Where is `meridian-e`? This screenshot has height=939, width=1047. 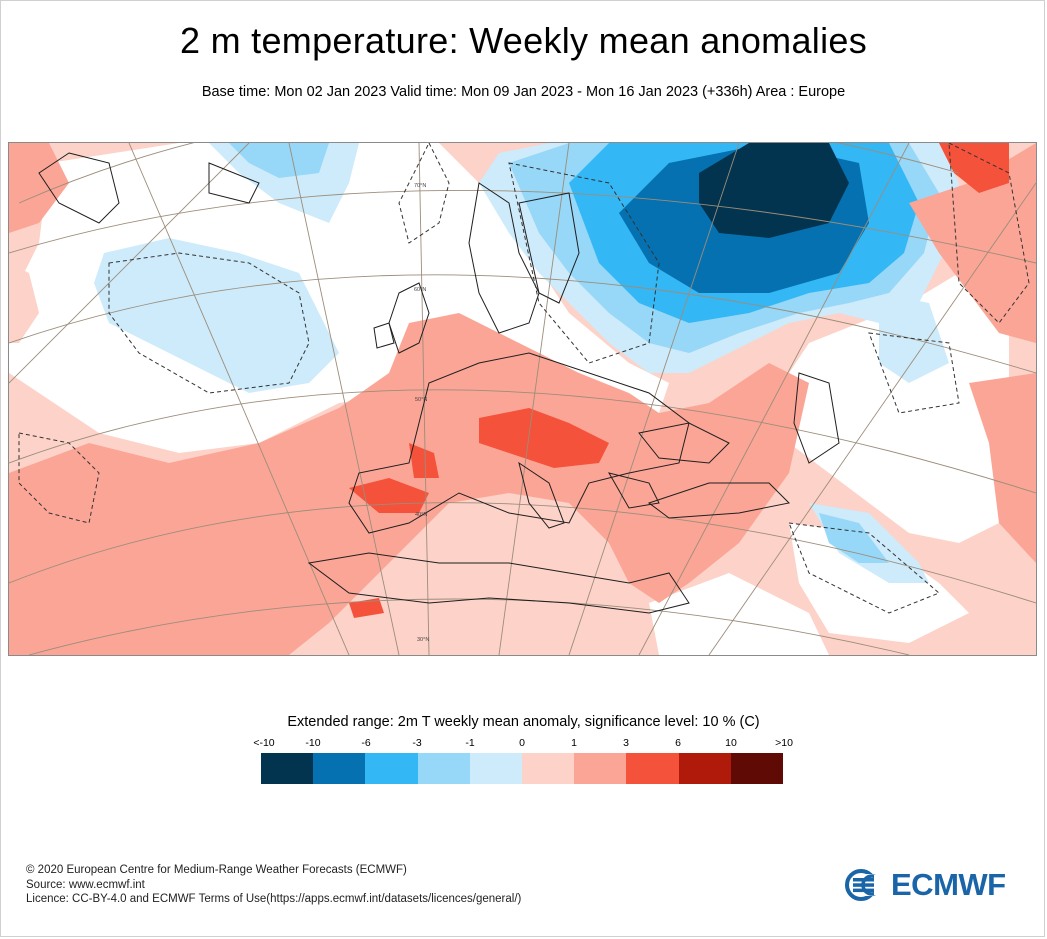 meridian-e is located at coordinates (654, 399).